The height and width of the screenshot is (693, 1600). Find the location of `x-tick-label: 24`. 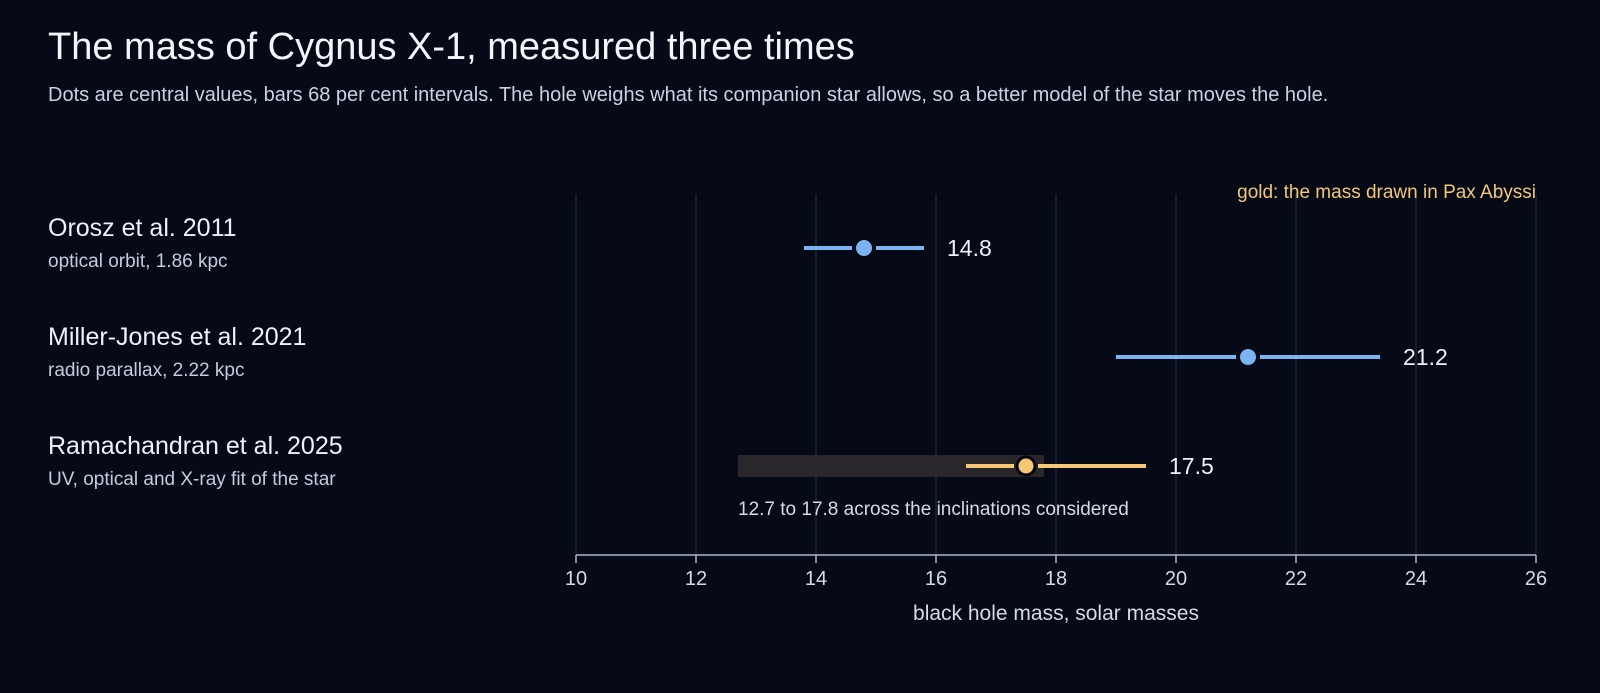

x-tick-label: 24 is located at coordinates (1416, 579).